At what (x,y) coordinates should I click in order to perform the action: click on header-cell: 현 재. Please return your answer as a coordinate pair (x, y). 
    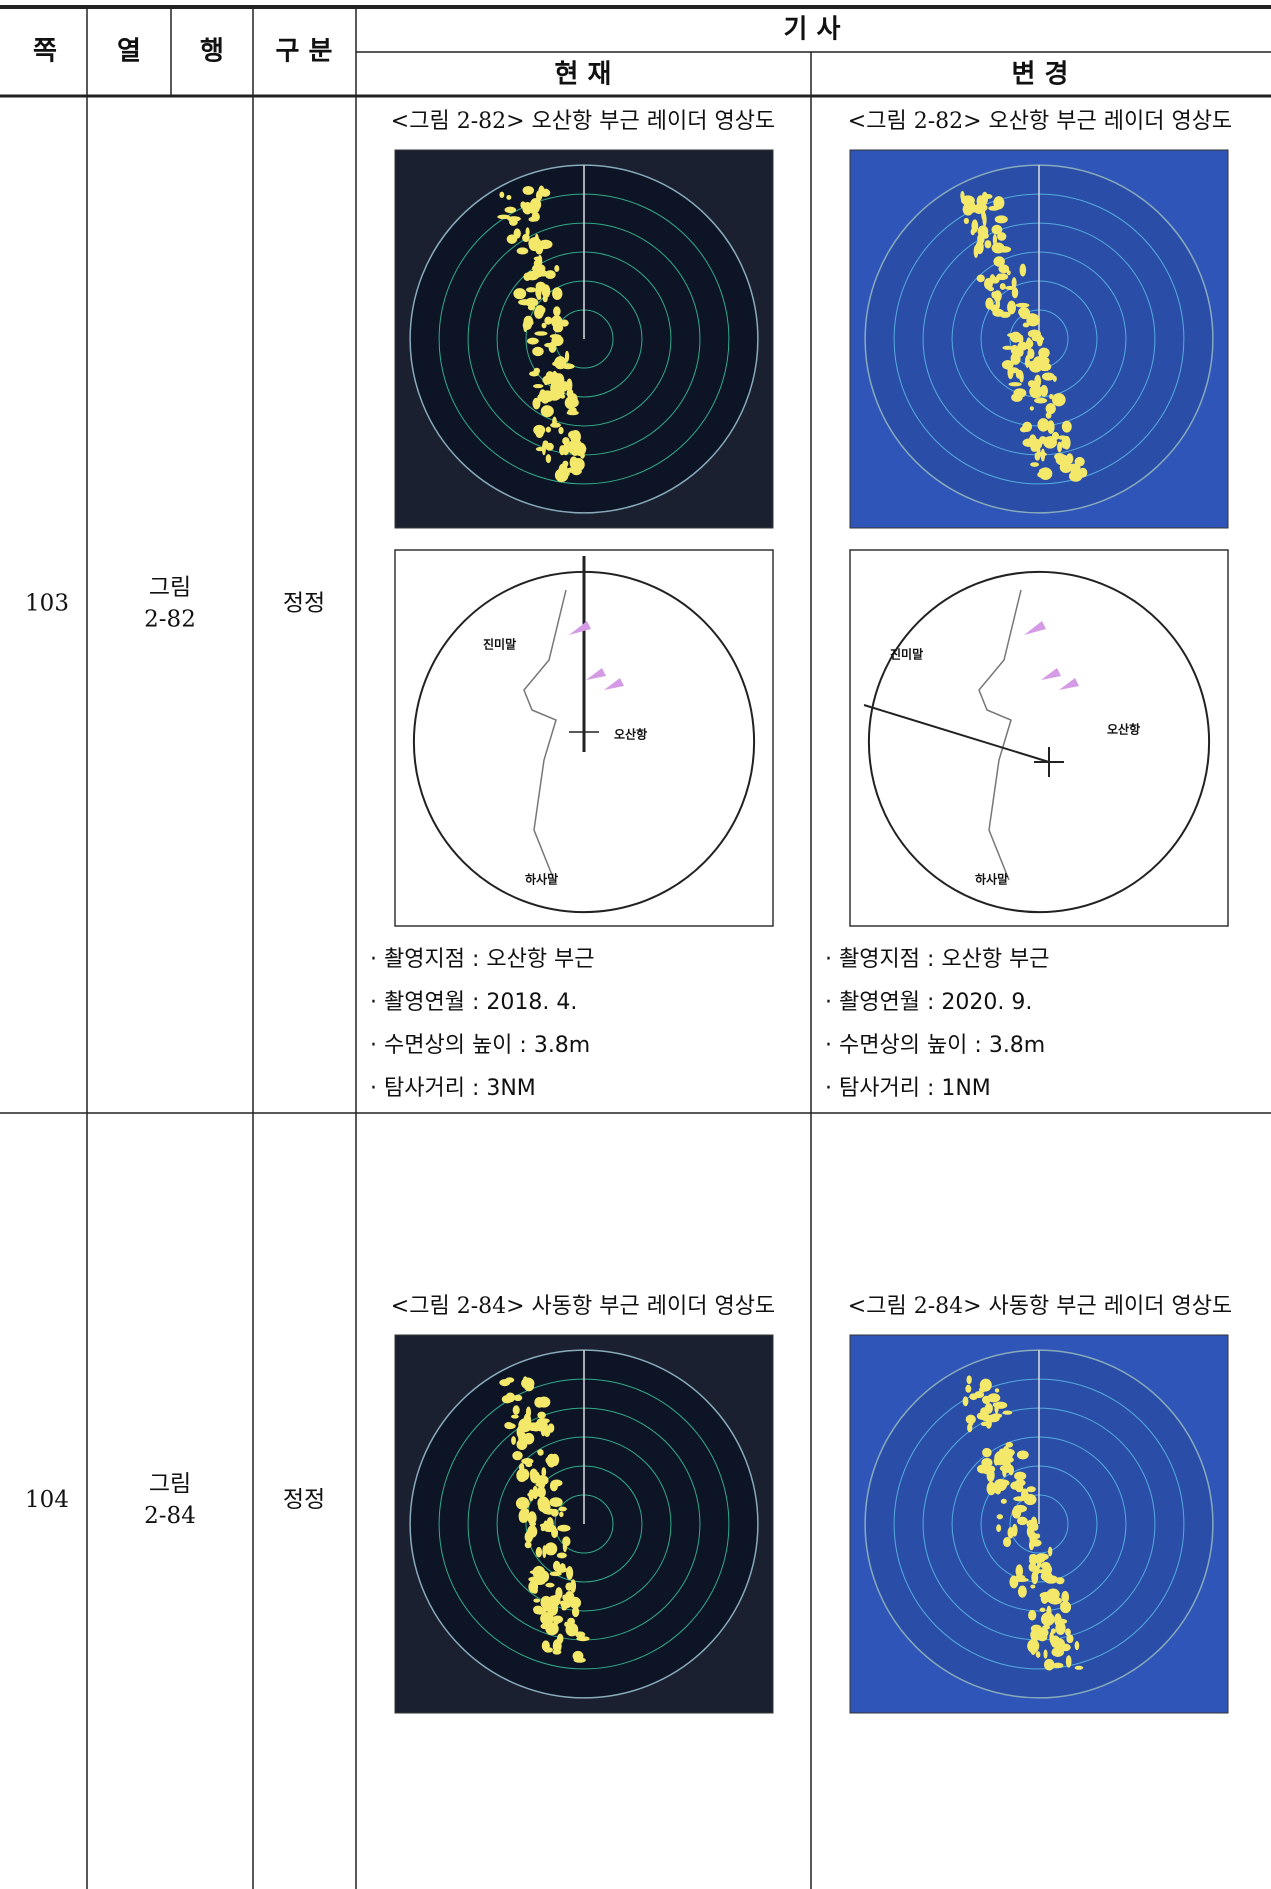
    Looking at the image, I should click on (583, 75).